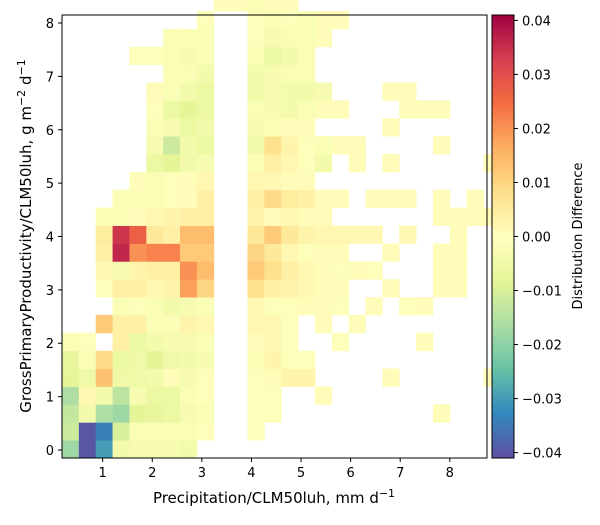 The image size is (600, 525). I want to click on colorbar-tick-label: −0.02, so click(542, 346).